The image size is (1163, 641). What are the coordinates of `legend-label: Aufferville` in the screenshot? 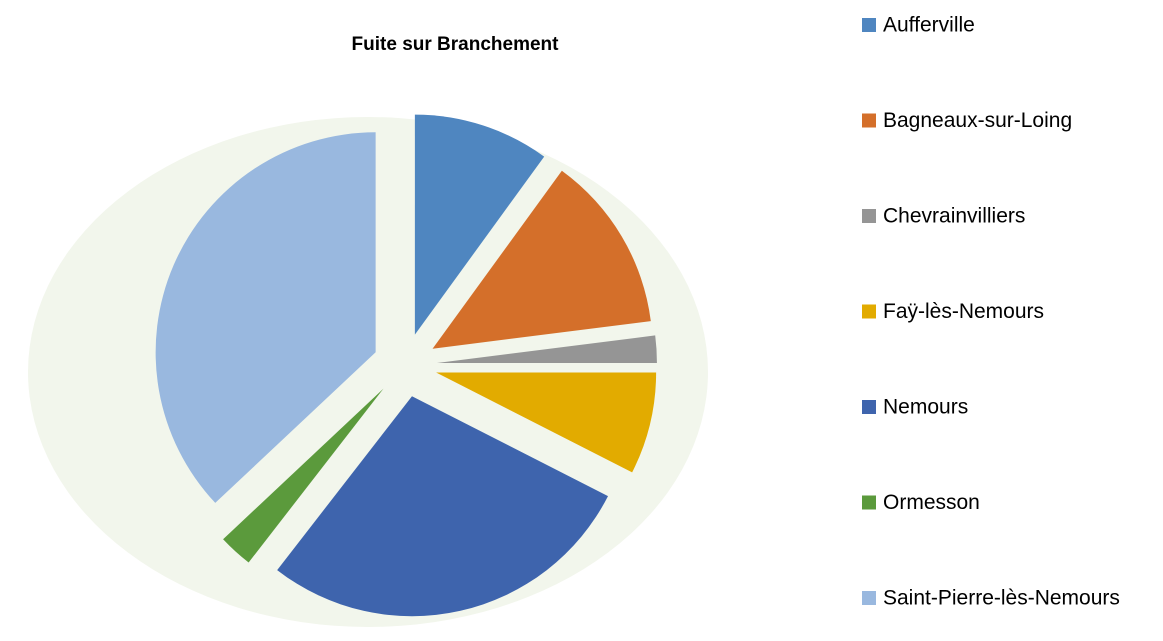 It's located at (929, 25).